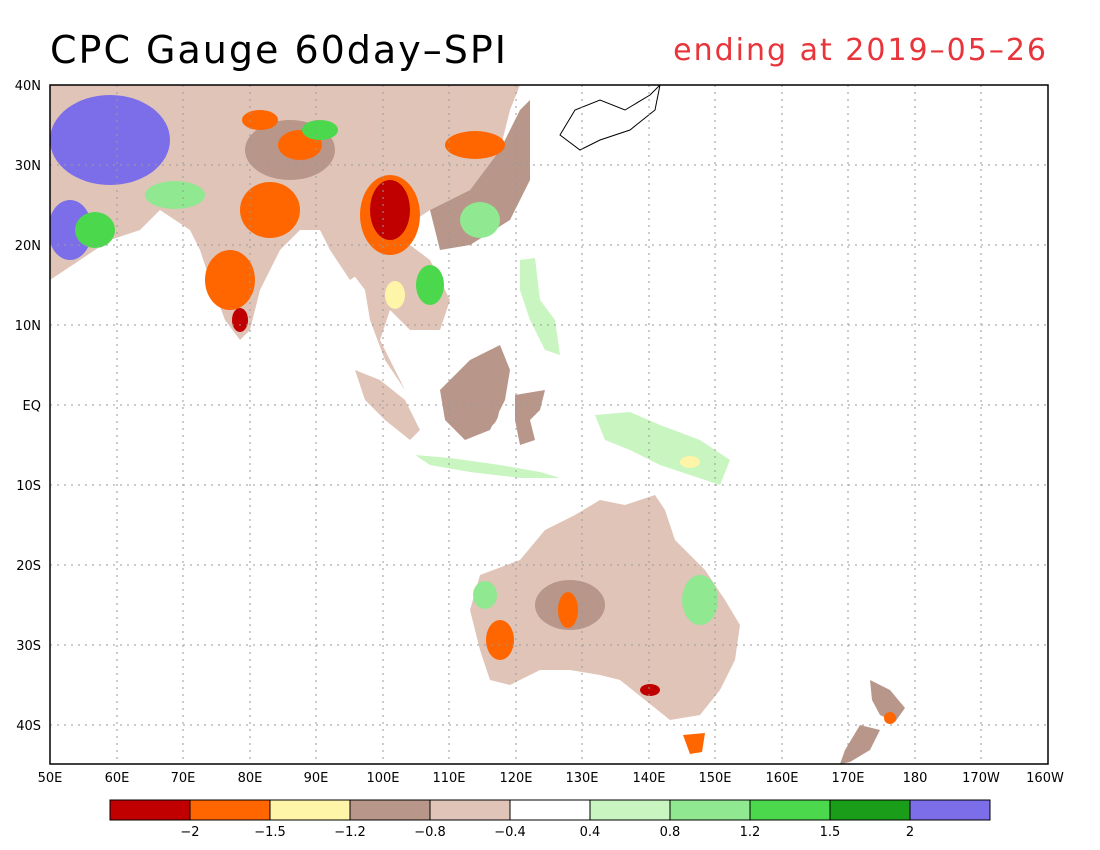 This screenshot has height=850, width=1100. I want to click on lat-label: 30N, so click(28, 166).